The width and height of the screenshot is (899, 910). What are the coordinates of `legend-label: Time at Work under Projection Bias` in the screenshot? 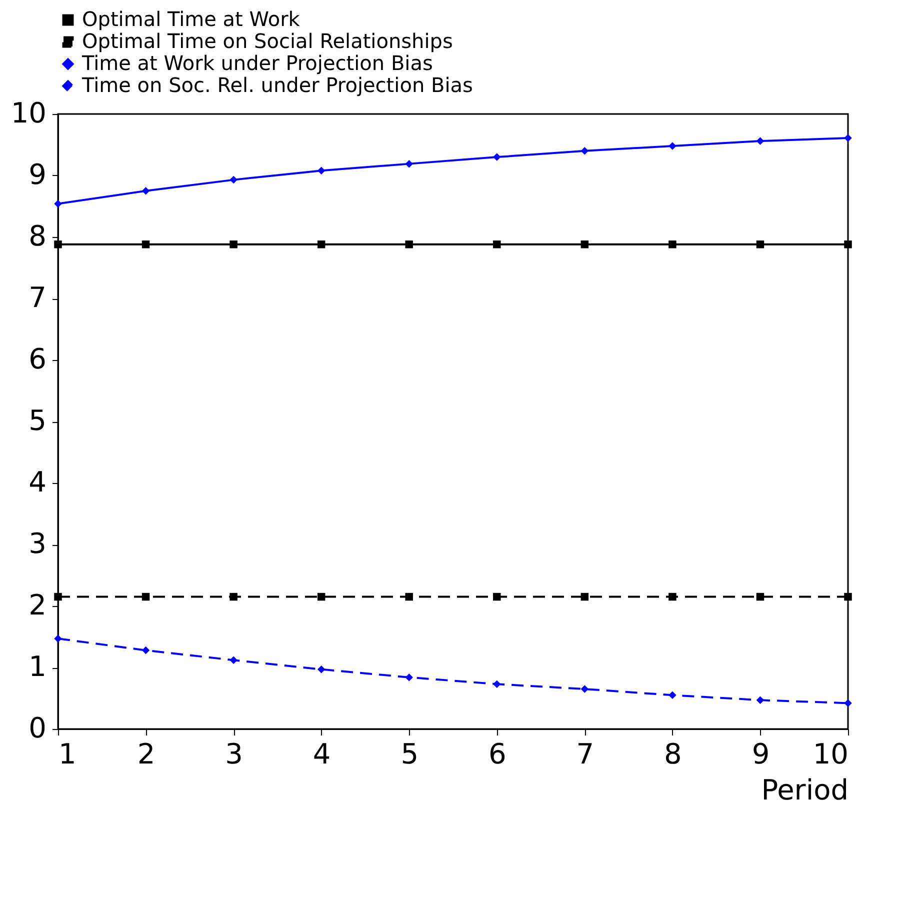 It's located at (257, 63).